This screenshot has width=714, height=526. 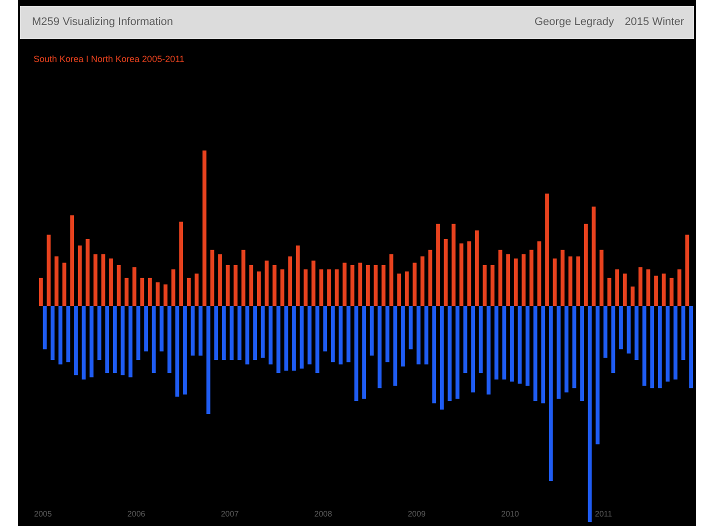 I want to click on text: M259 Visualizing Information, so click(x=103, y=22).